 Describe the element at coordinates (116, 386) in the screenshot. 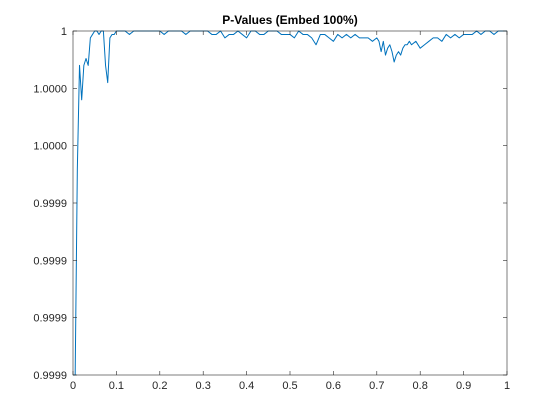

I see `x-tick-label: 0.1` at that location.